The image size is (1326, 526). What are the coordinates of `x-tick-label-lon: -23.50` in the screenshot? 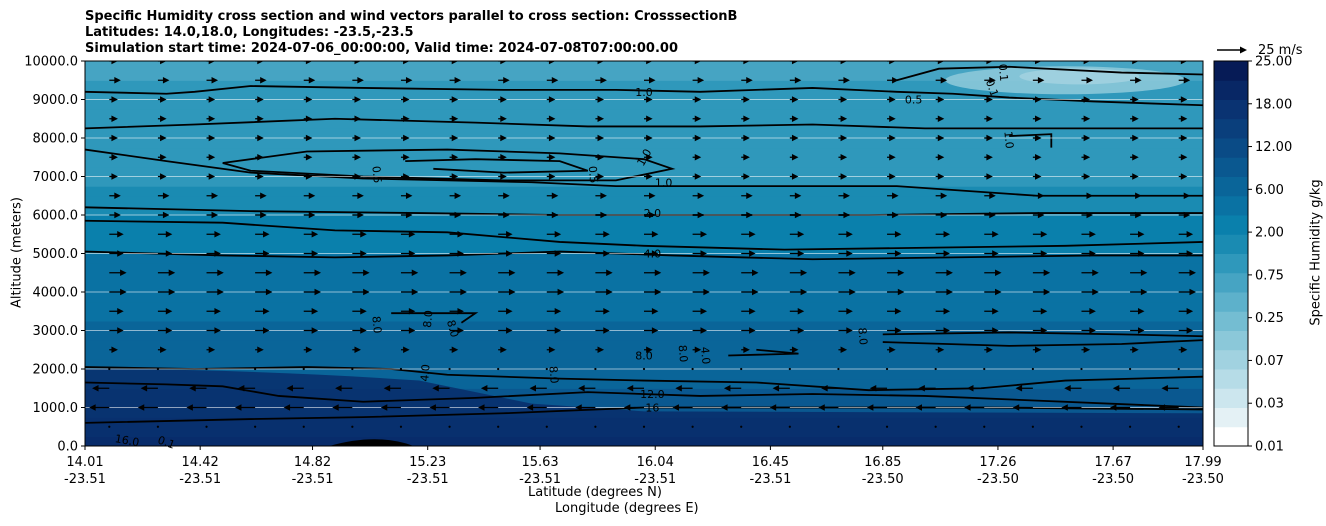 It's located at (998, 479).